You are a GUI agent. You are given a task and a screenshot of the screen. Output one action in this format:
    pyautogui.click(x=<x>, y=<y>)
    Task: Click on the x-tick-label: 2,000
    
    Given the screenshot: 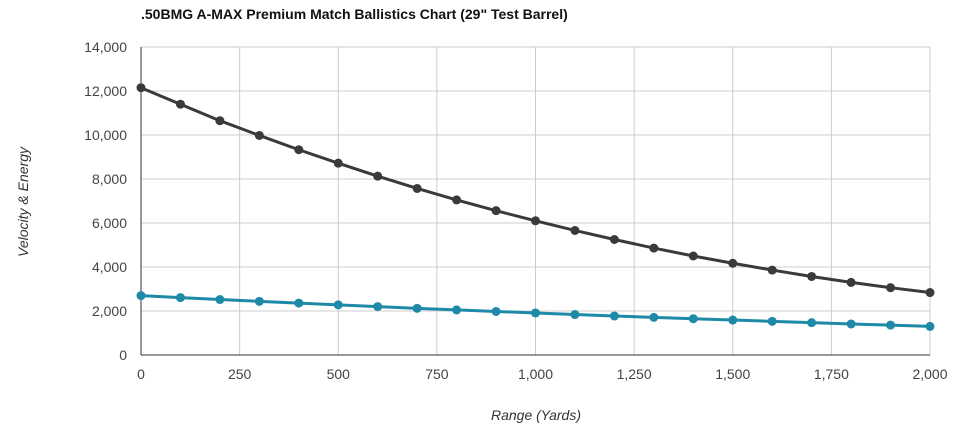 What is the action you would take?
    pyautogui.click(x=929, y=374)
    